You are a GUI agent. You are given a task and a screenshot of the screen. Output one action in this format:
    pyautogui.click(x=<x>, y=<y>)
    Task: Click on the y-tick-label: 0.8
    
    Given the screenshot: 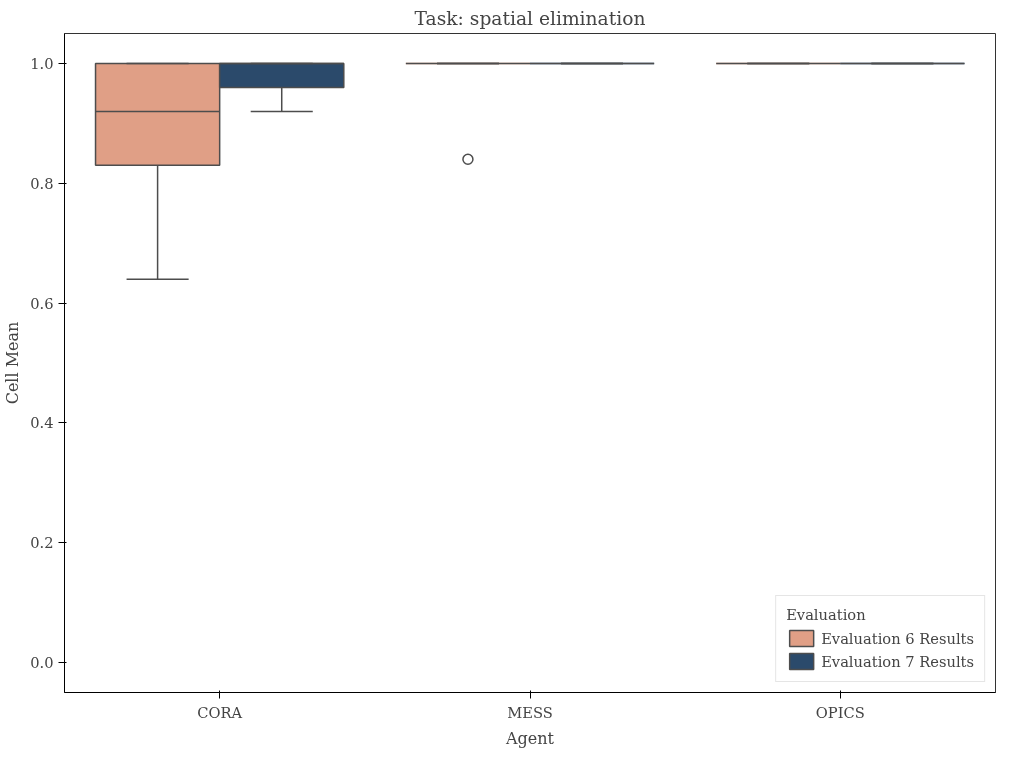 What is the action you would take?
    pyautogui.click(x=42, y=183)
    